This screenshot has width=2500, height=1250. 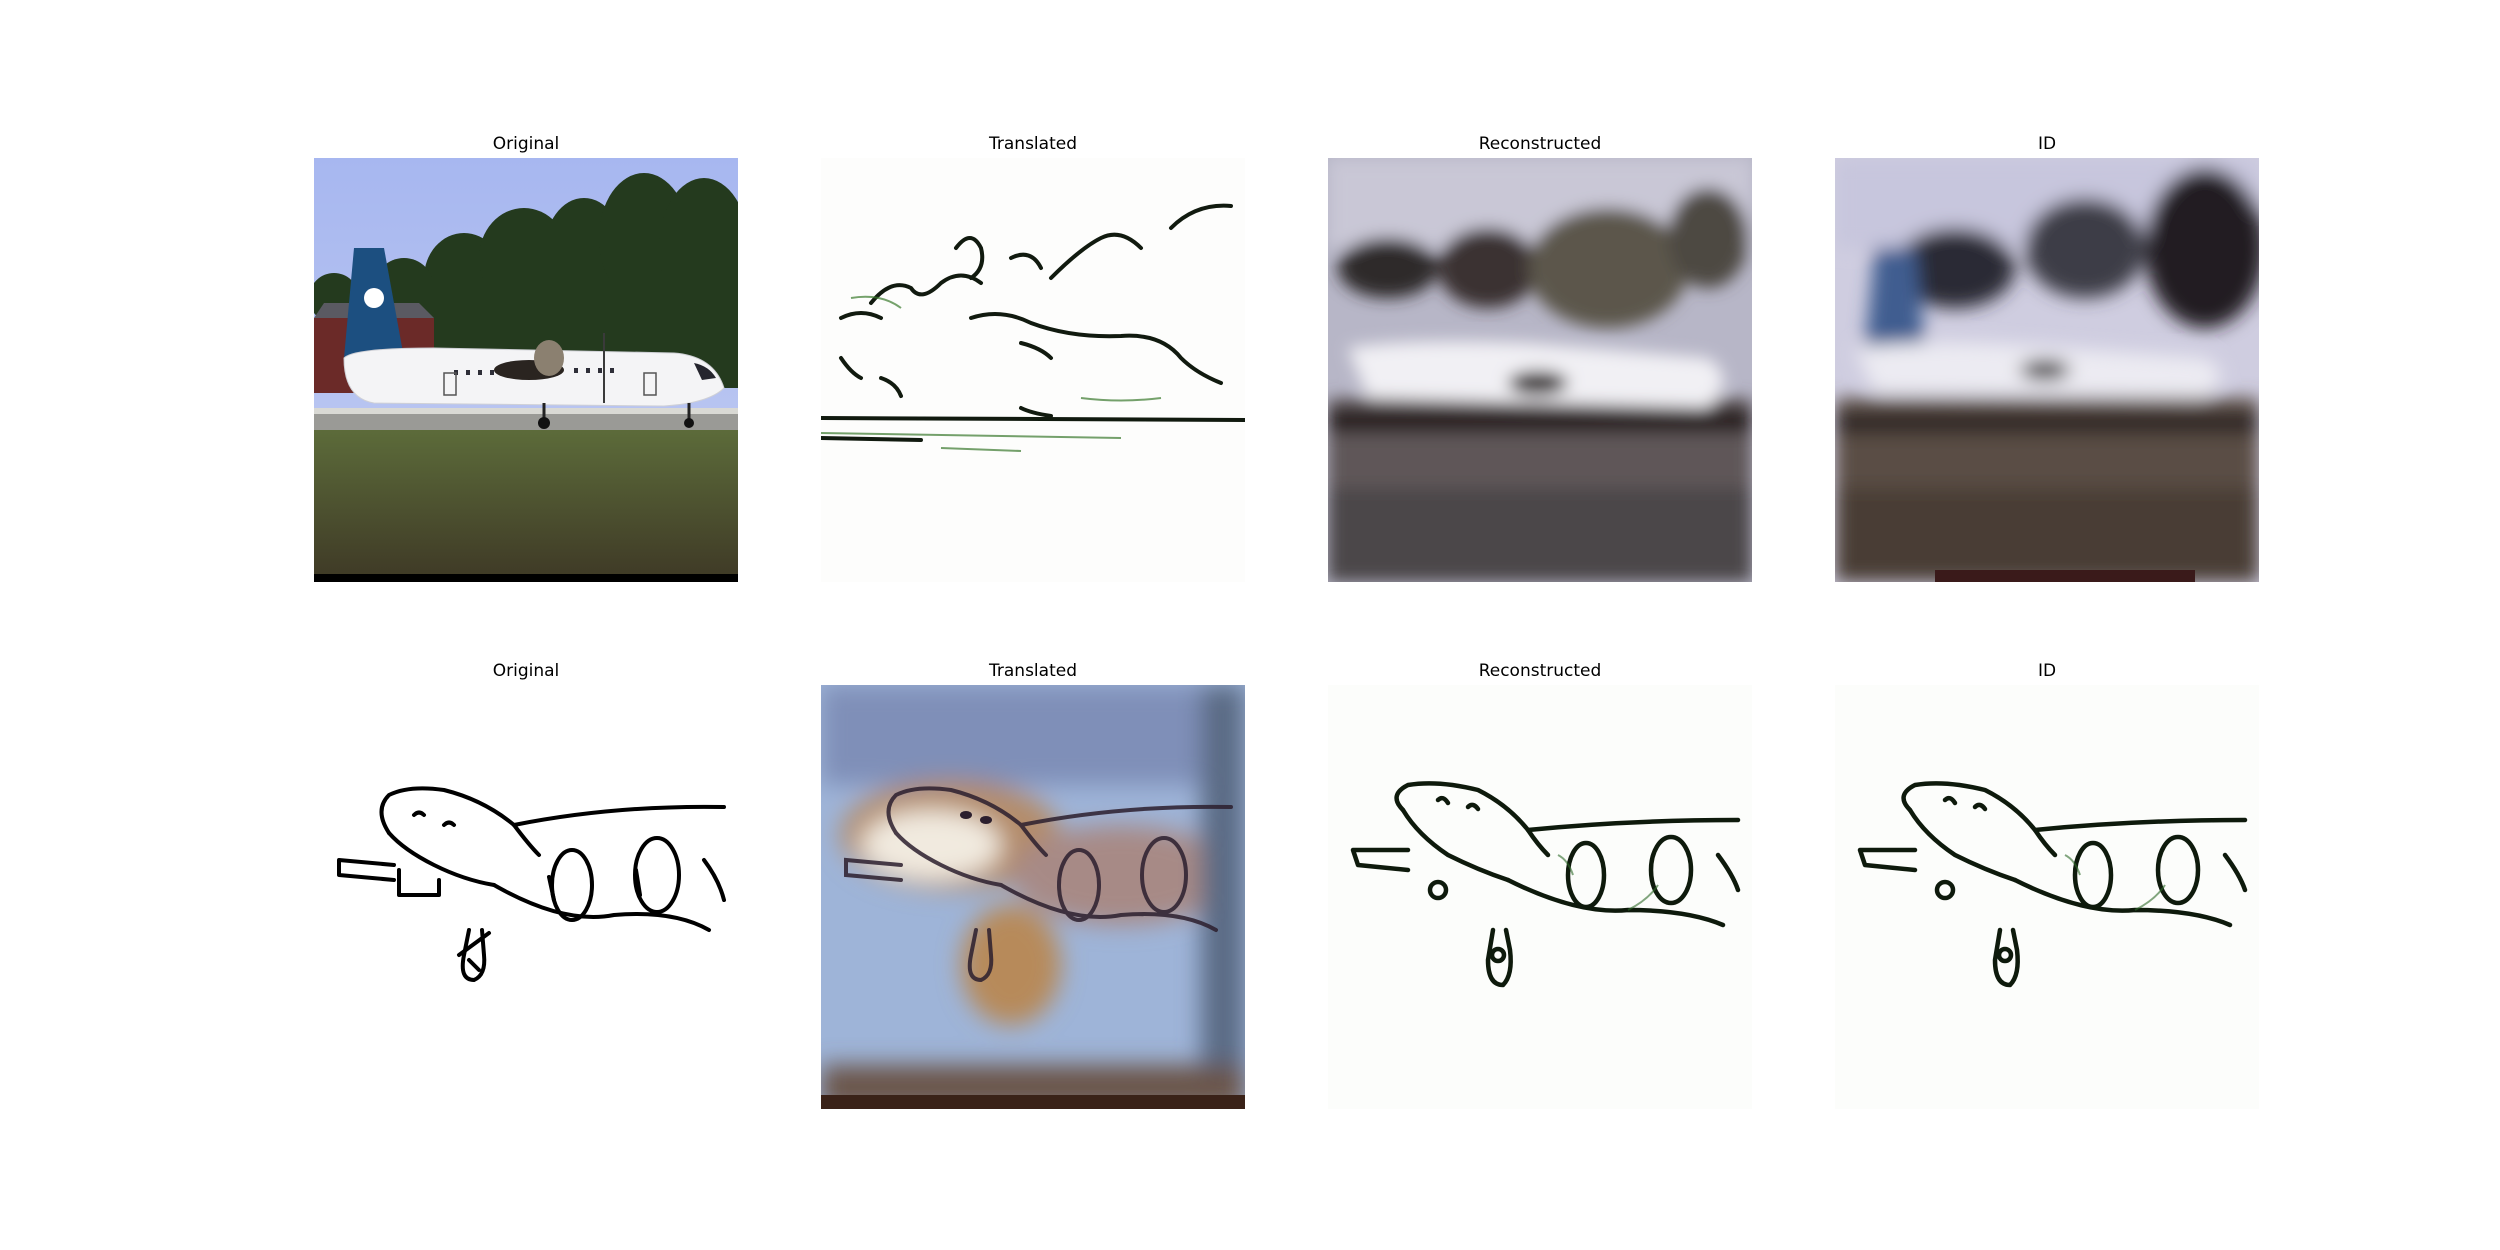 I want to click on id-sketch-panel, so click(x=2047, y=897).